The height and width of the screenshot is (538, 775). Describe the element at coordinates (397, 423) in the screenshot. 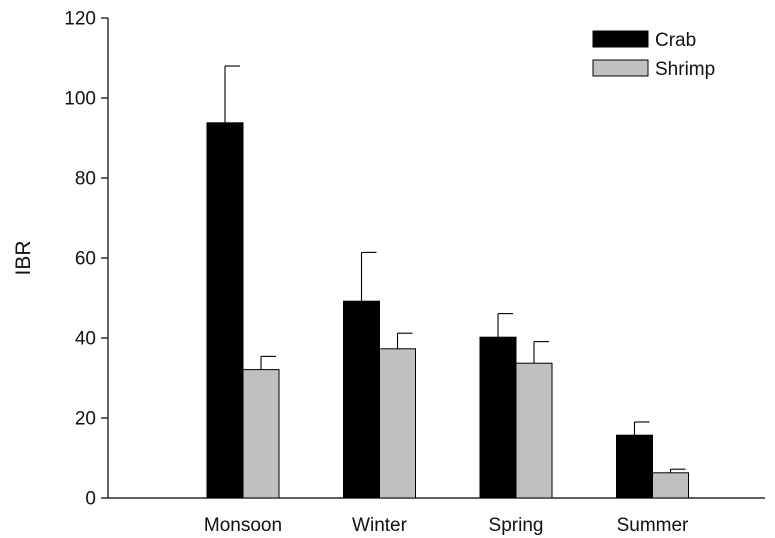

I see `bar-shrimp-winter` at that location.